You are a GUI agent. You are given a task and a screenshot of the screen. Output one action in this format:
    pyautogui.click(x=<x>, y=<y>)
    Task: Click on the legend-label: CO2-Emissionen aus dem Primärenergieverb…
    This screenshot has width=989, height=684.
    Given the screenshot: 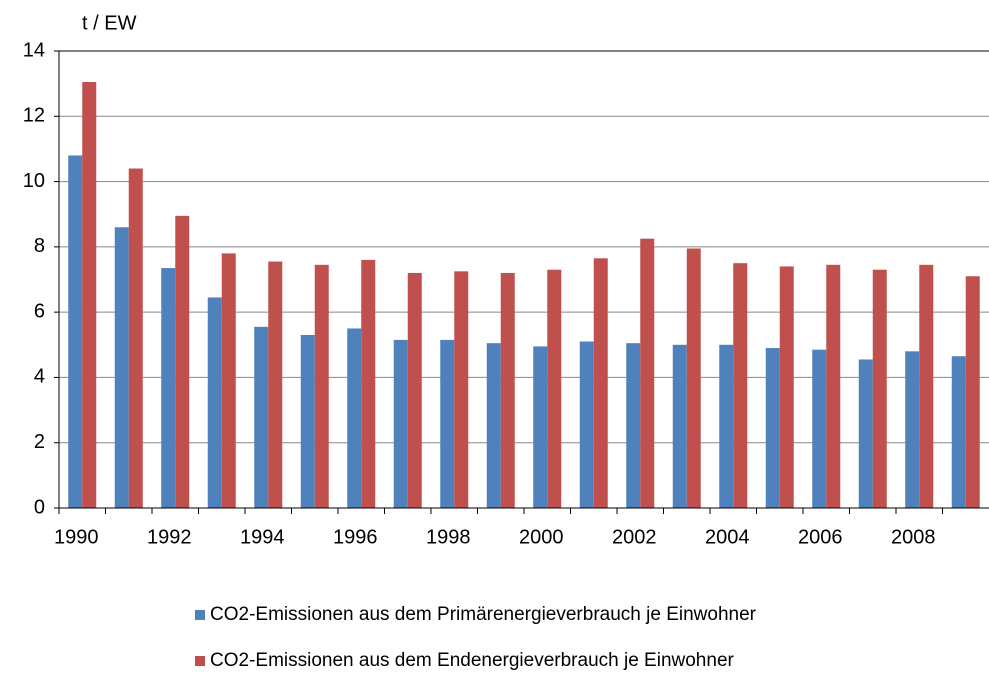 What is the action you would take?
    pyautogui.click(x=483, y=614)
    